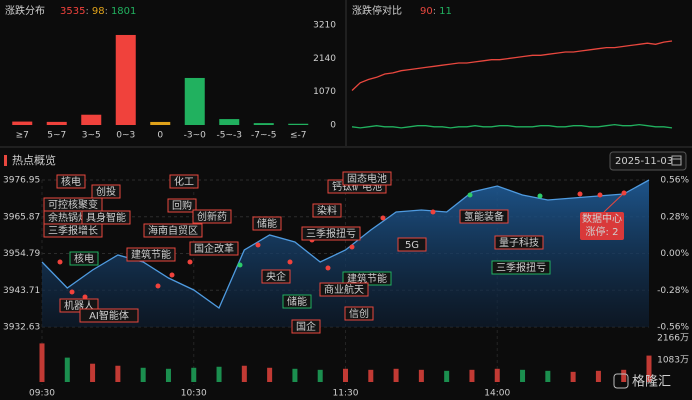 The height and width of the screenshot is (400, 692). I want to click on summary-value: 90, so click(426, 11).